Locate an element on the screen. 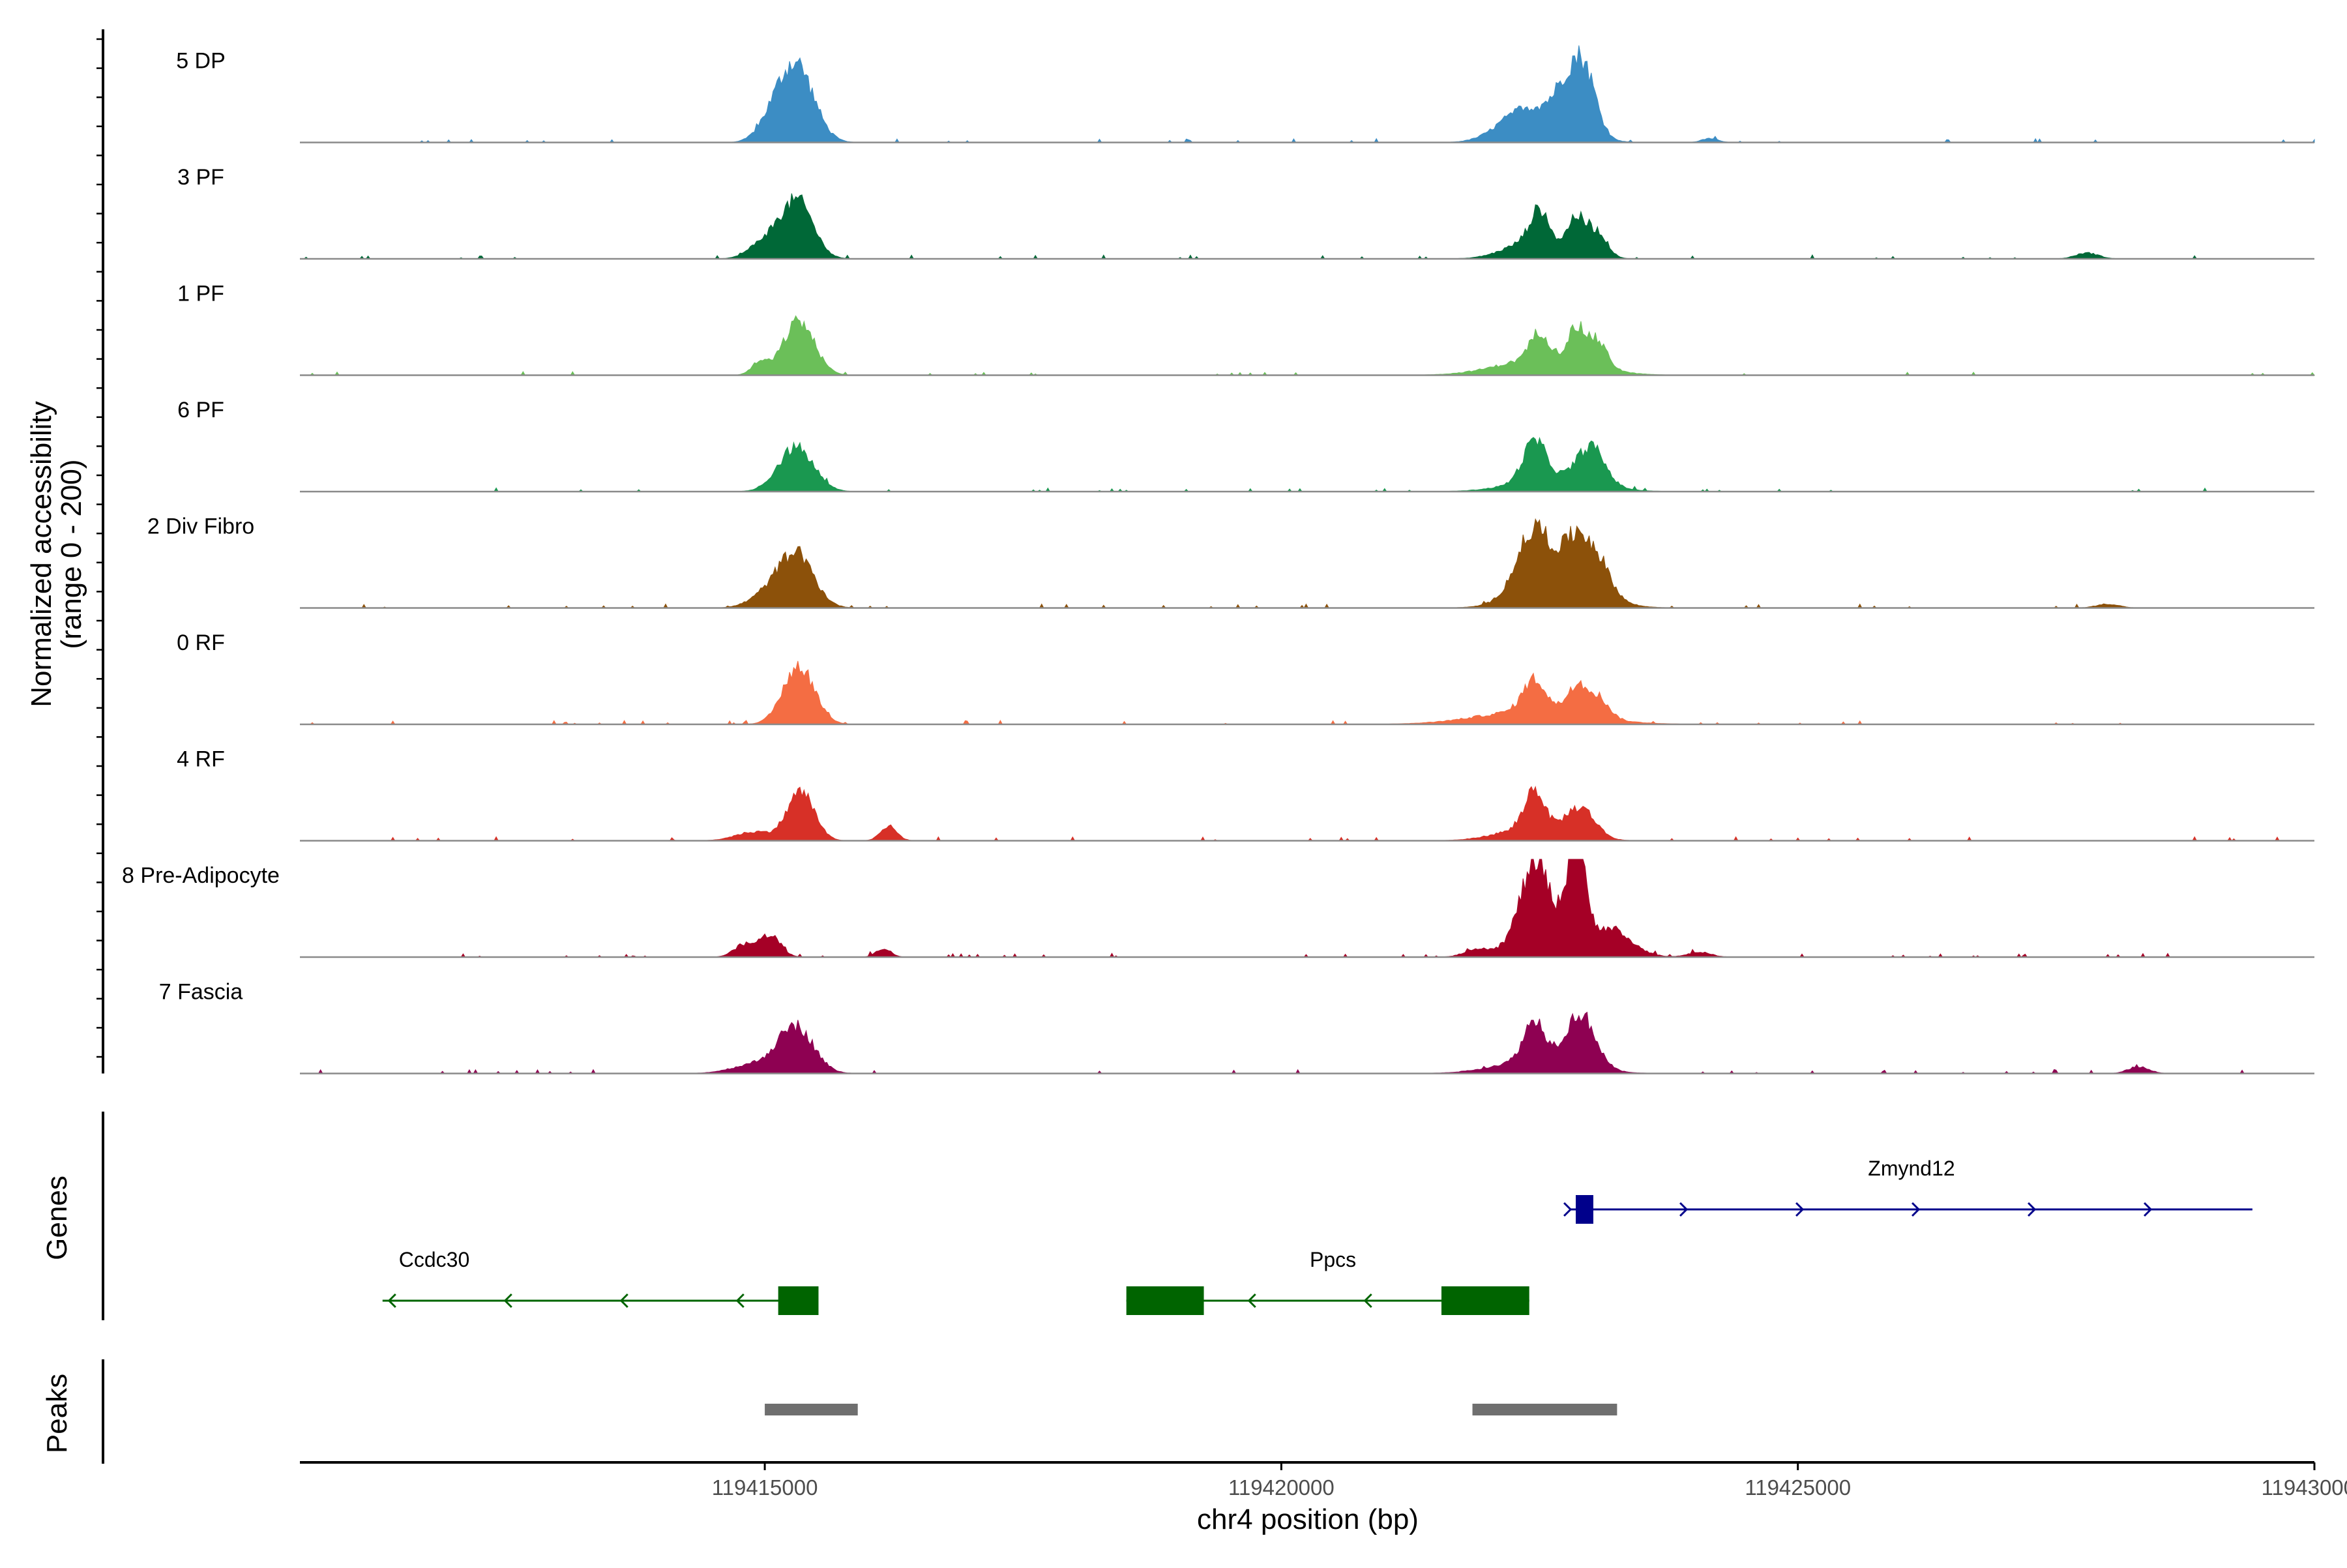  x-tick-label: 119420000 is located at coordinates (1281, 1488).